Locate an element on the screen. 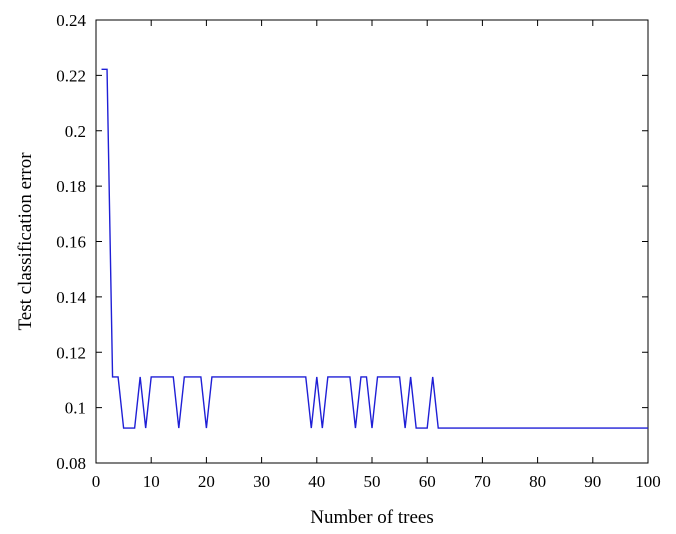 This screenshot has width=676, height=534. y-tick-label: 0.12 is located at coordinates (71, 352).